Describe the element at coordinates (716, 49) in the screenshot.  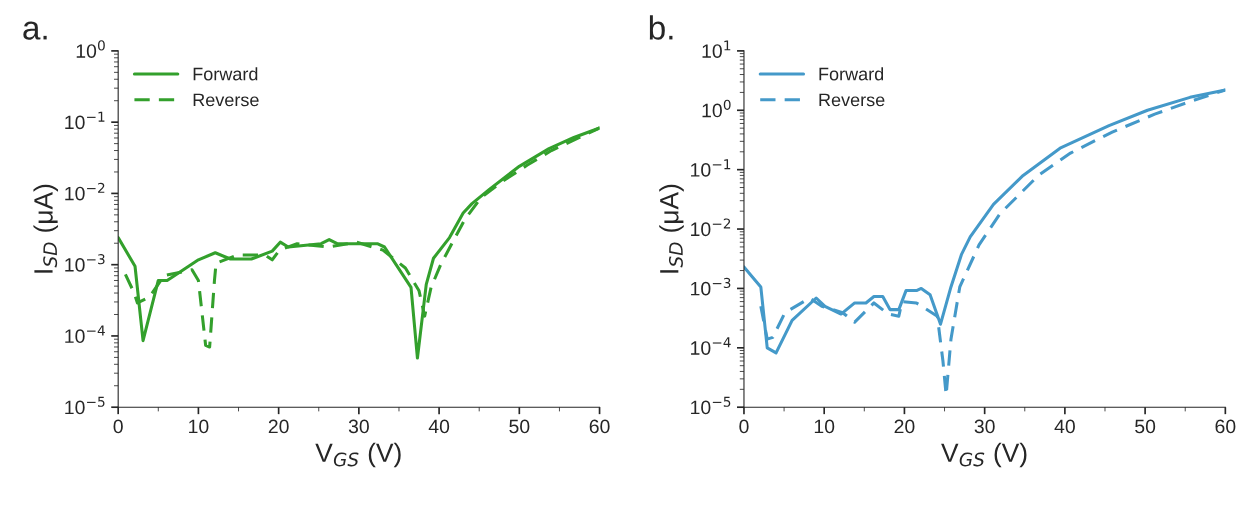
I see `y-tick-label: 10$^{1}$` at that location.